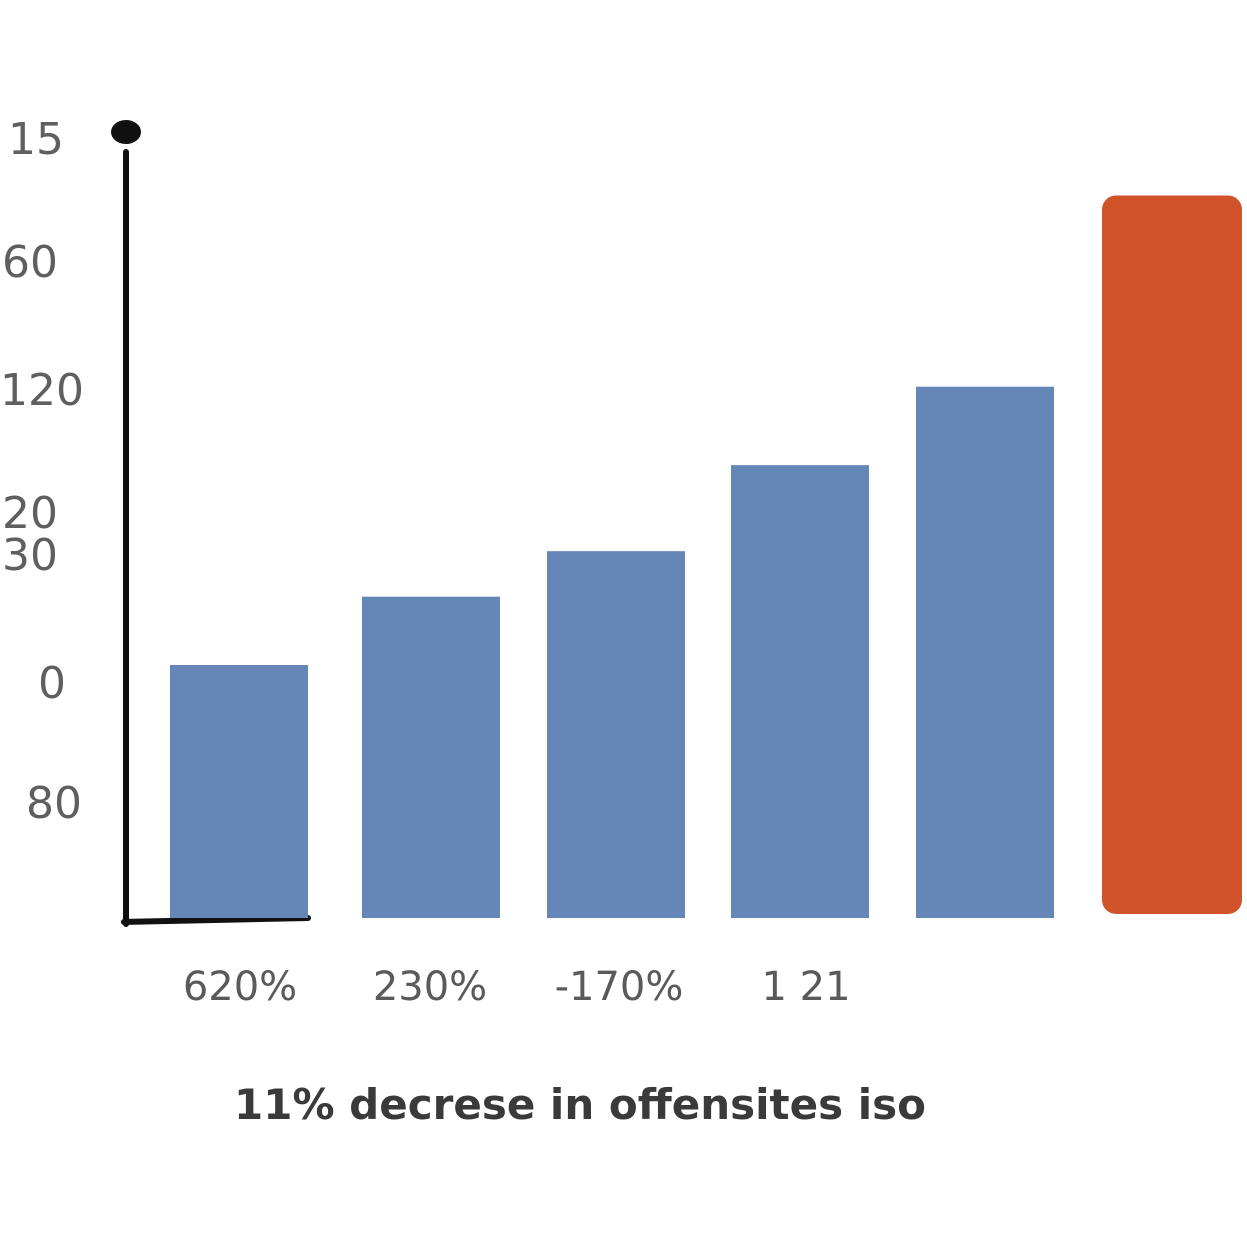  I want to click on x-axis-tick-labels: 620% 230% -170% 1 21, so click(517, 987).